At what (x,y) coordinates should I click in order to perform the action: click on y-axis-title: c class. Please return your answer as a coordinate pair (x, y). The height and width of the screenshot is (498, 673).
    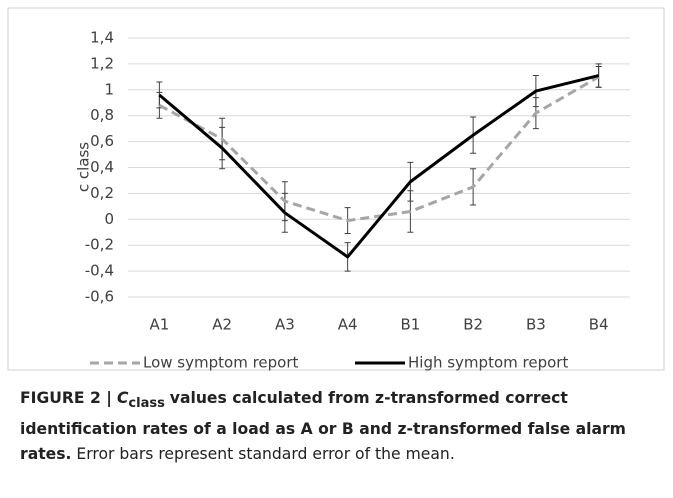
    Looking at the image, I should click on (84, 167).